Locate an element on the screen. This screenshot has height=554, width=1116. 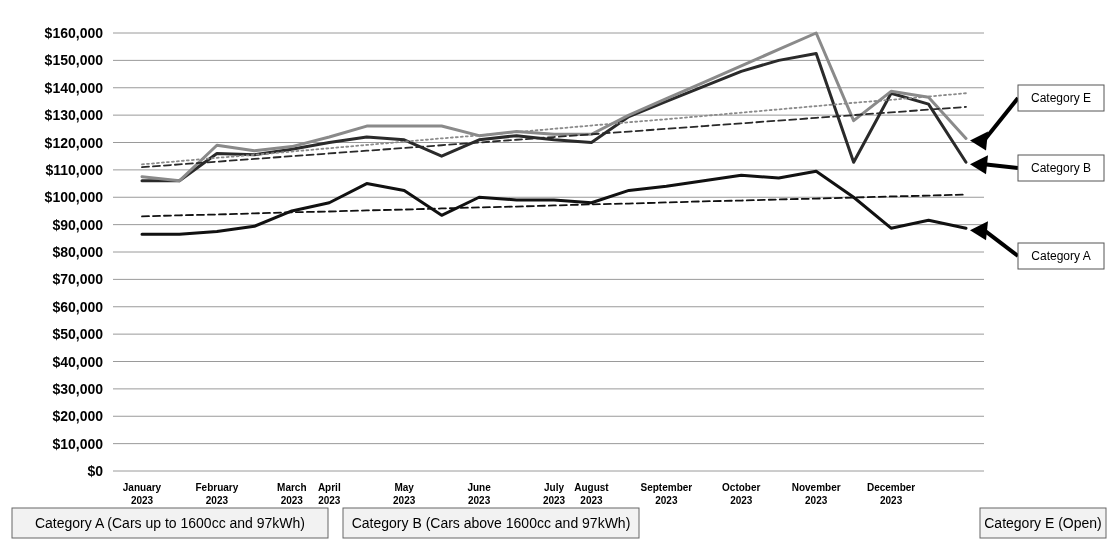
y-tick-label: $150,000 is located at coordinates (74, 60).